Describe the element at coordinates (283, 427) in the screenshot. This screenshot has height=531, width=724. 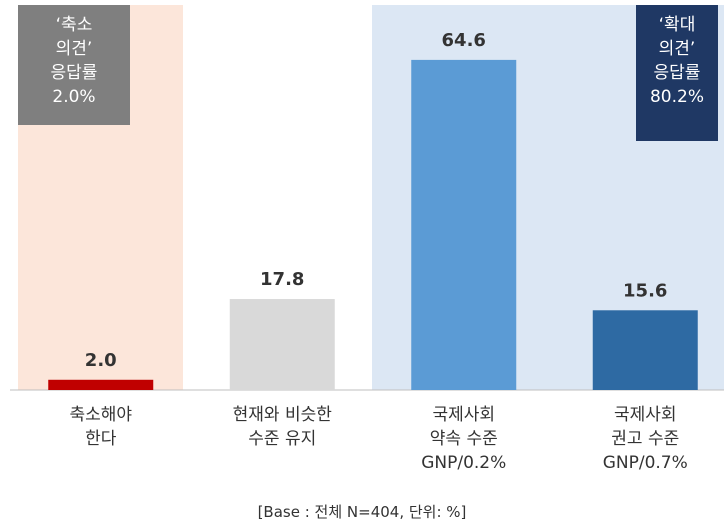
I see `x-tick-label: 현재와 비슷한 수준 유지` at that location.